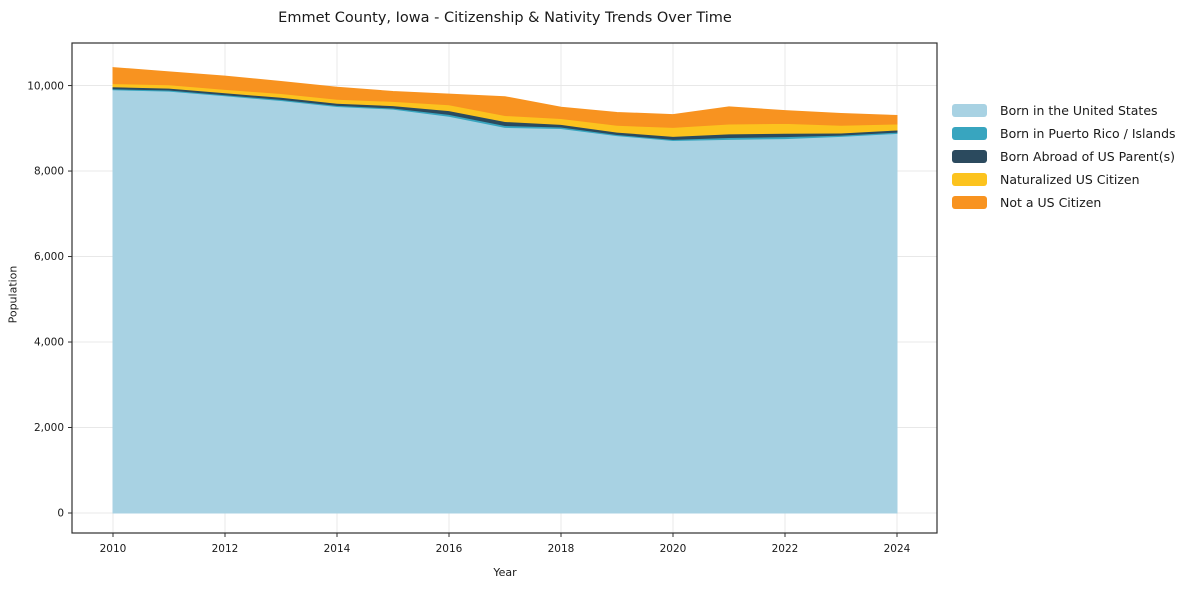 Image resolution: width=1189 pixels, height=590 pixels. I want to click on x-tick-label: 2012, so click(225, 549).